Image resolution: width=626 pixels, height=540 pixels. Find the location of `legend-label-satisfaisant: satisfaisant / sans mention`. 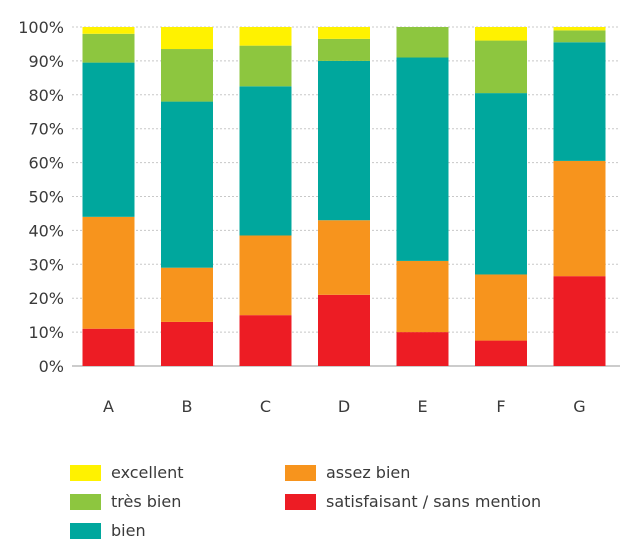

legend-label-satisfaisant: satisfaisant / sans mention is located at coordinates (434, 501).